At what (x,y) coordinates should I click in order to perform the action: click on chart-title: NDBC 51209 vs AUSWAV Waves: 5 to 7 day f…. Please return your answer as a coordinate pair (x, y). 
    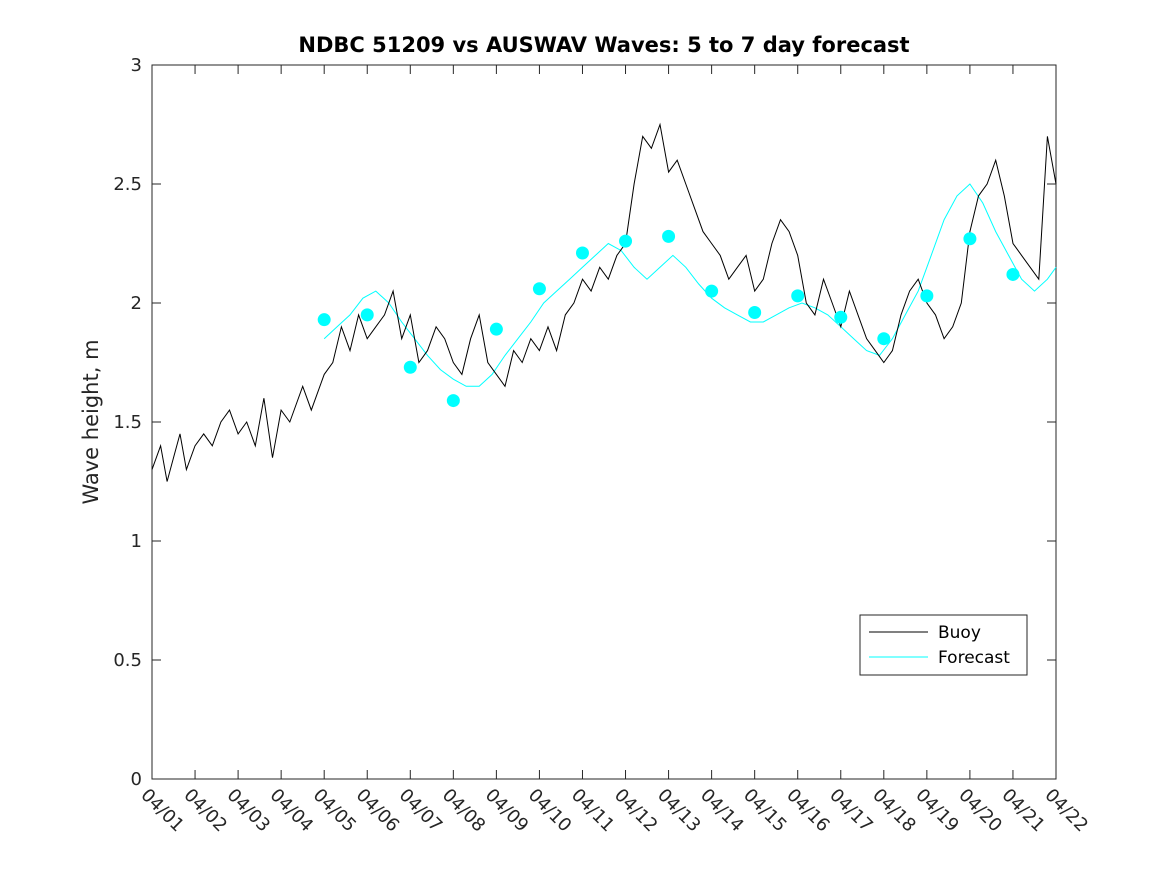
    Looking at the image, I should click on (603, 45).